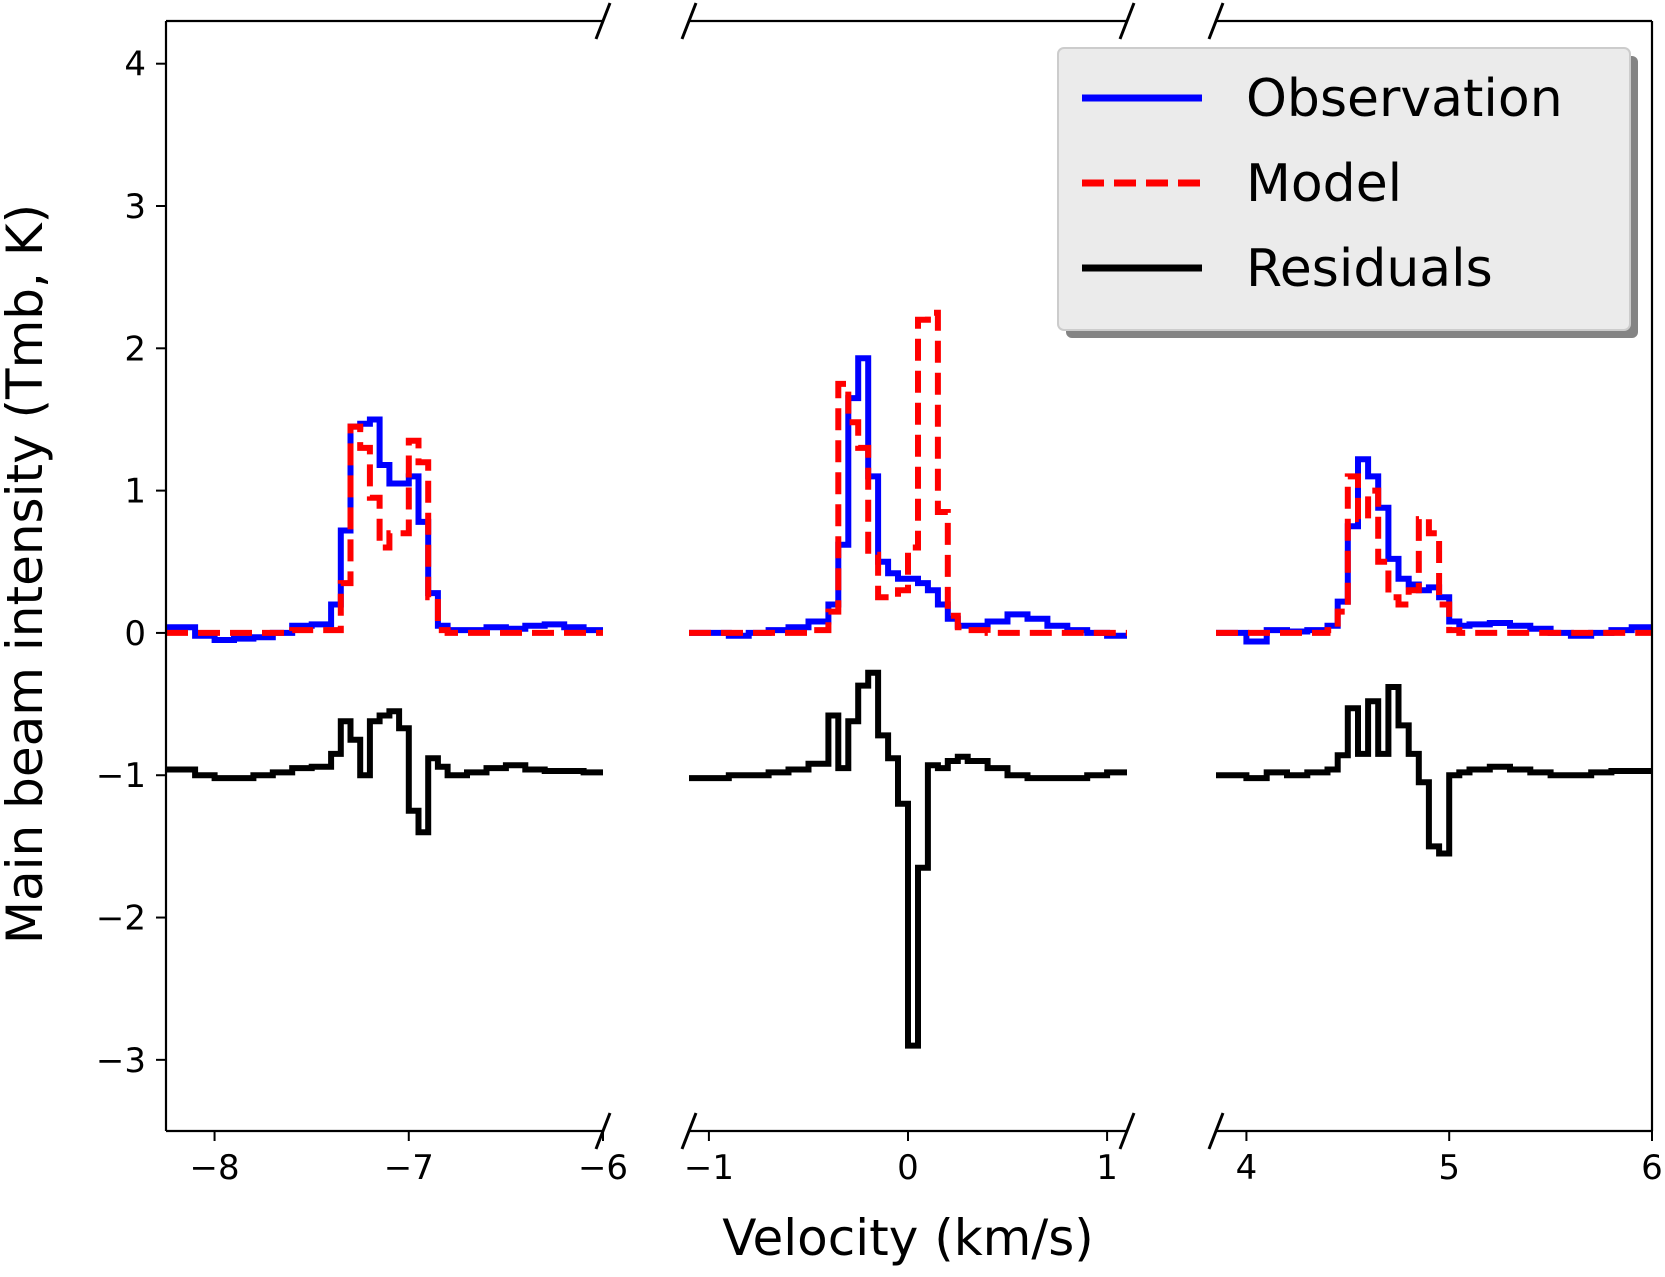 The image size is (1665, 1277). Describe the element at coordinates (603, 1168) in the screenshot. I see `x-tick-label: −6` at that location.